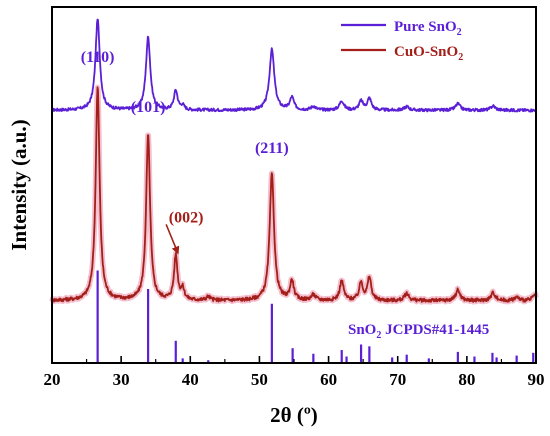 The image size is (550, 436). I want to click on reference-label: SnO2 JCPDS#41-1445, so click(418, 331).